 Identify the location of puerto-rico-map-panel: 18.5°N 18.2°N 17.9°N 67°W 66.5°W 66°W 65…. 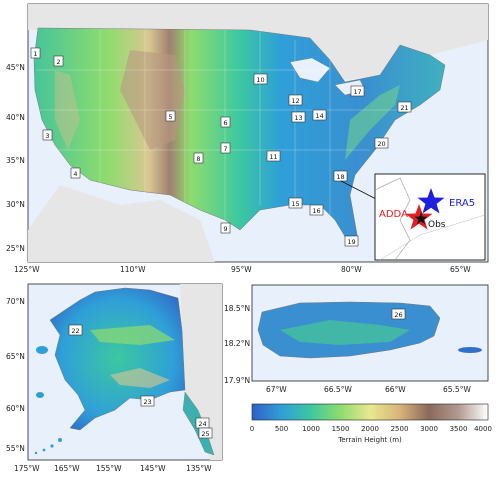
(356, 339).